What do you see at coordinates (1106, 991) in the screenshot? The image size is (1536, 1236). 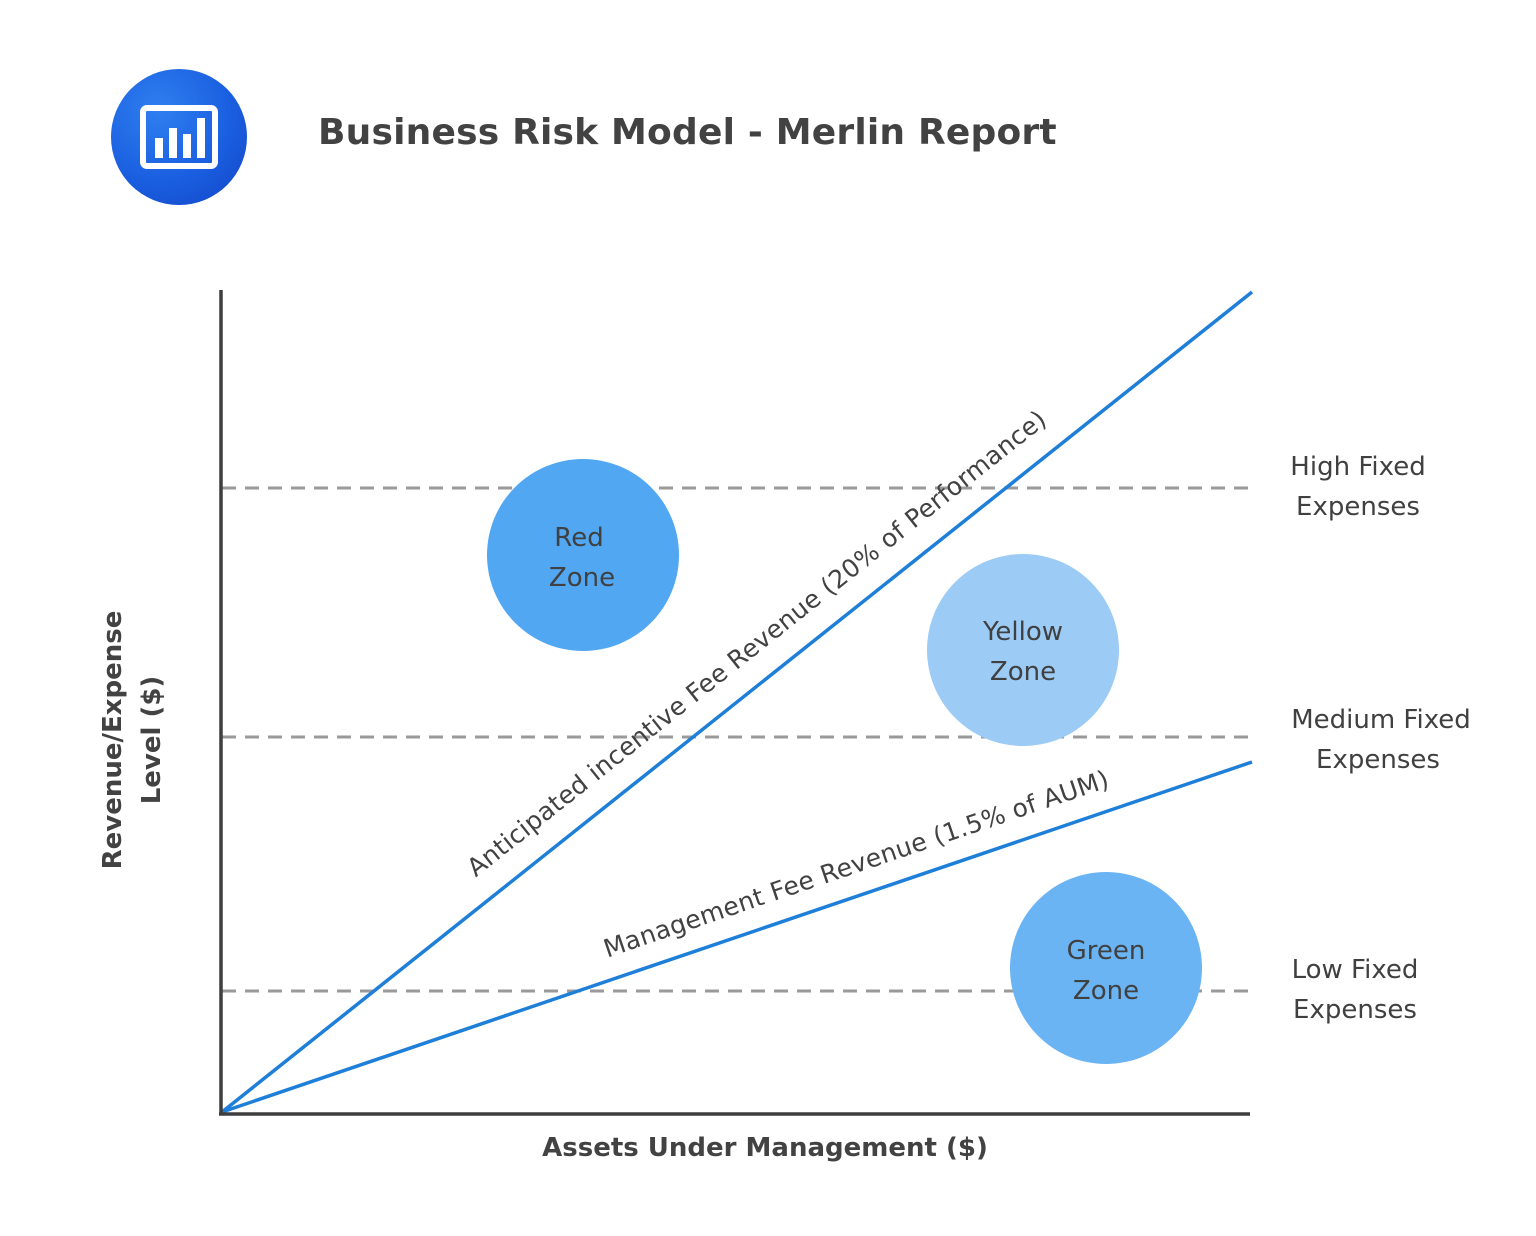 I see `green-zone-label-line2: Zone` at bounding box center [1106, 991].